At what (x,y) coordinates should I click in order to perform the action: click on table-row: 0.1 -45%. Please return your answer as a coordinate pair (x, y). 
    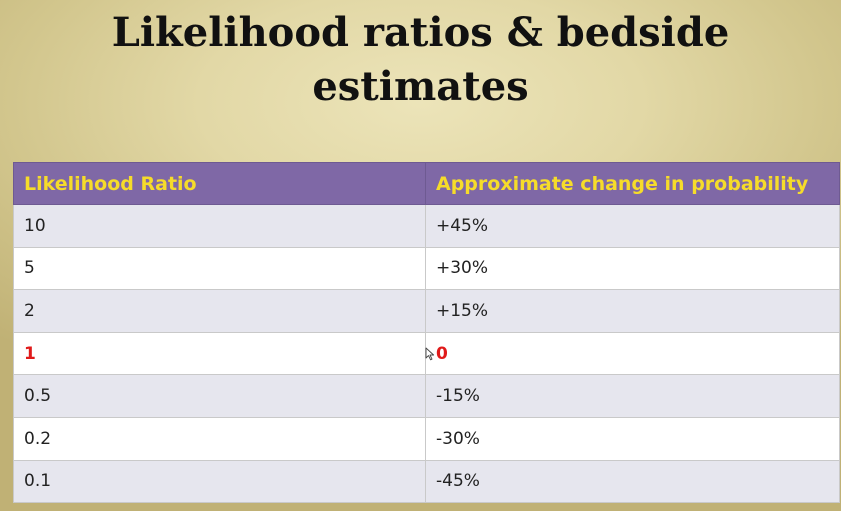
    Looking at the image, I should click on (426, 481).